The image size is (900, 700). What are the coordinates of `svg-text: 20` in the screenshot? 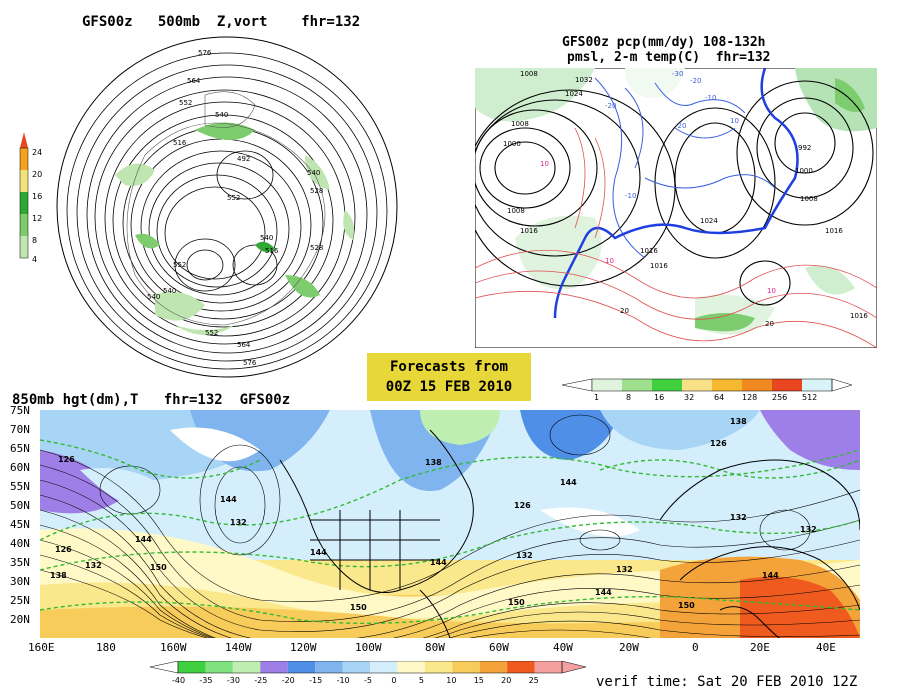 It's located at (624, 311).